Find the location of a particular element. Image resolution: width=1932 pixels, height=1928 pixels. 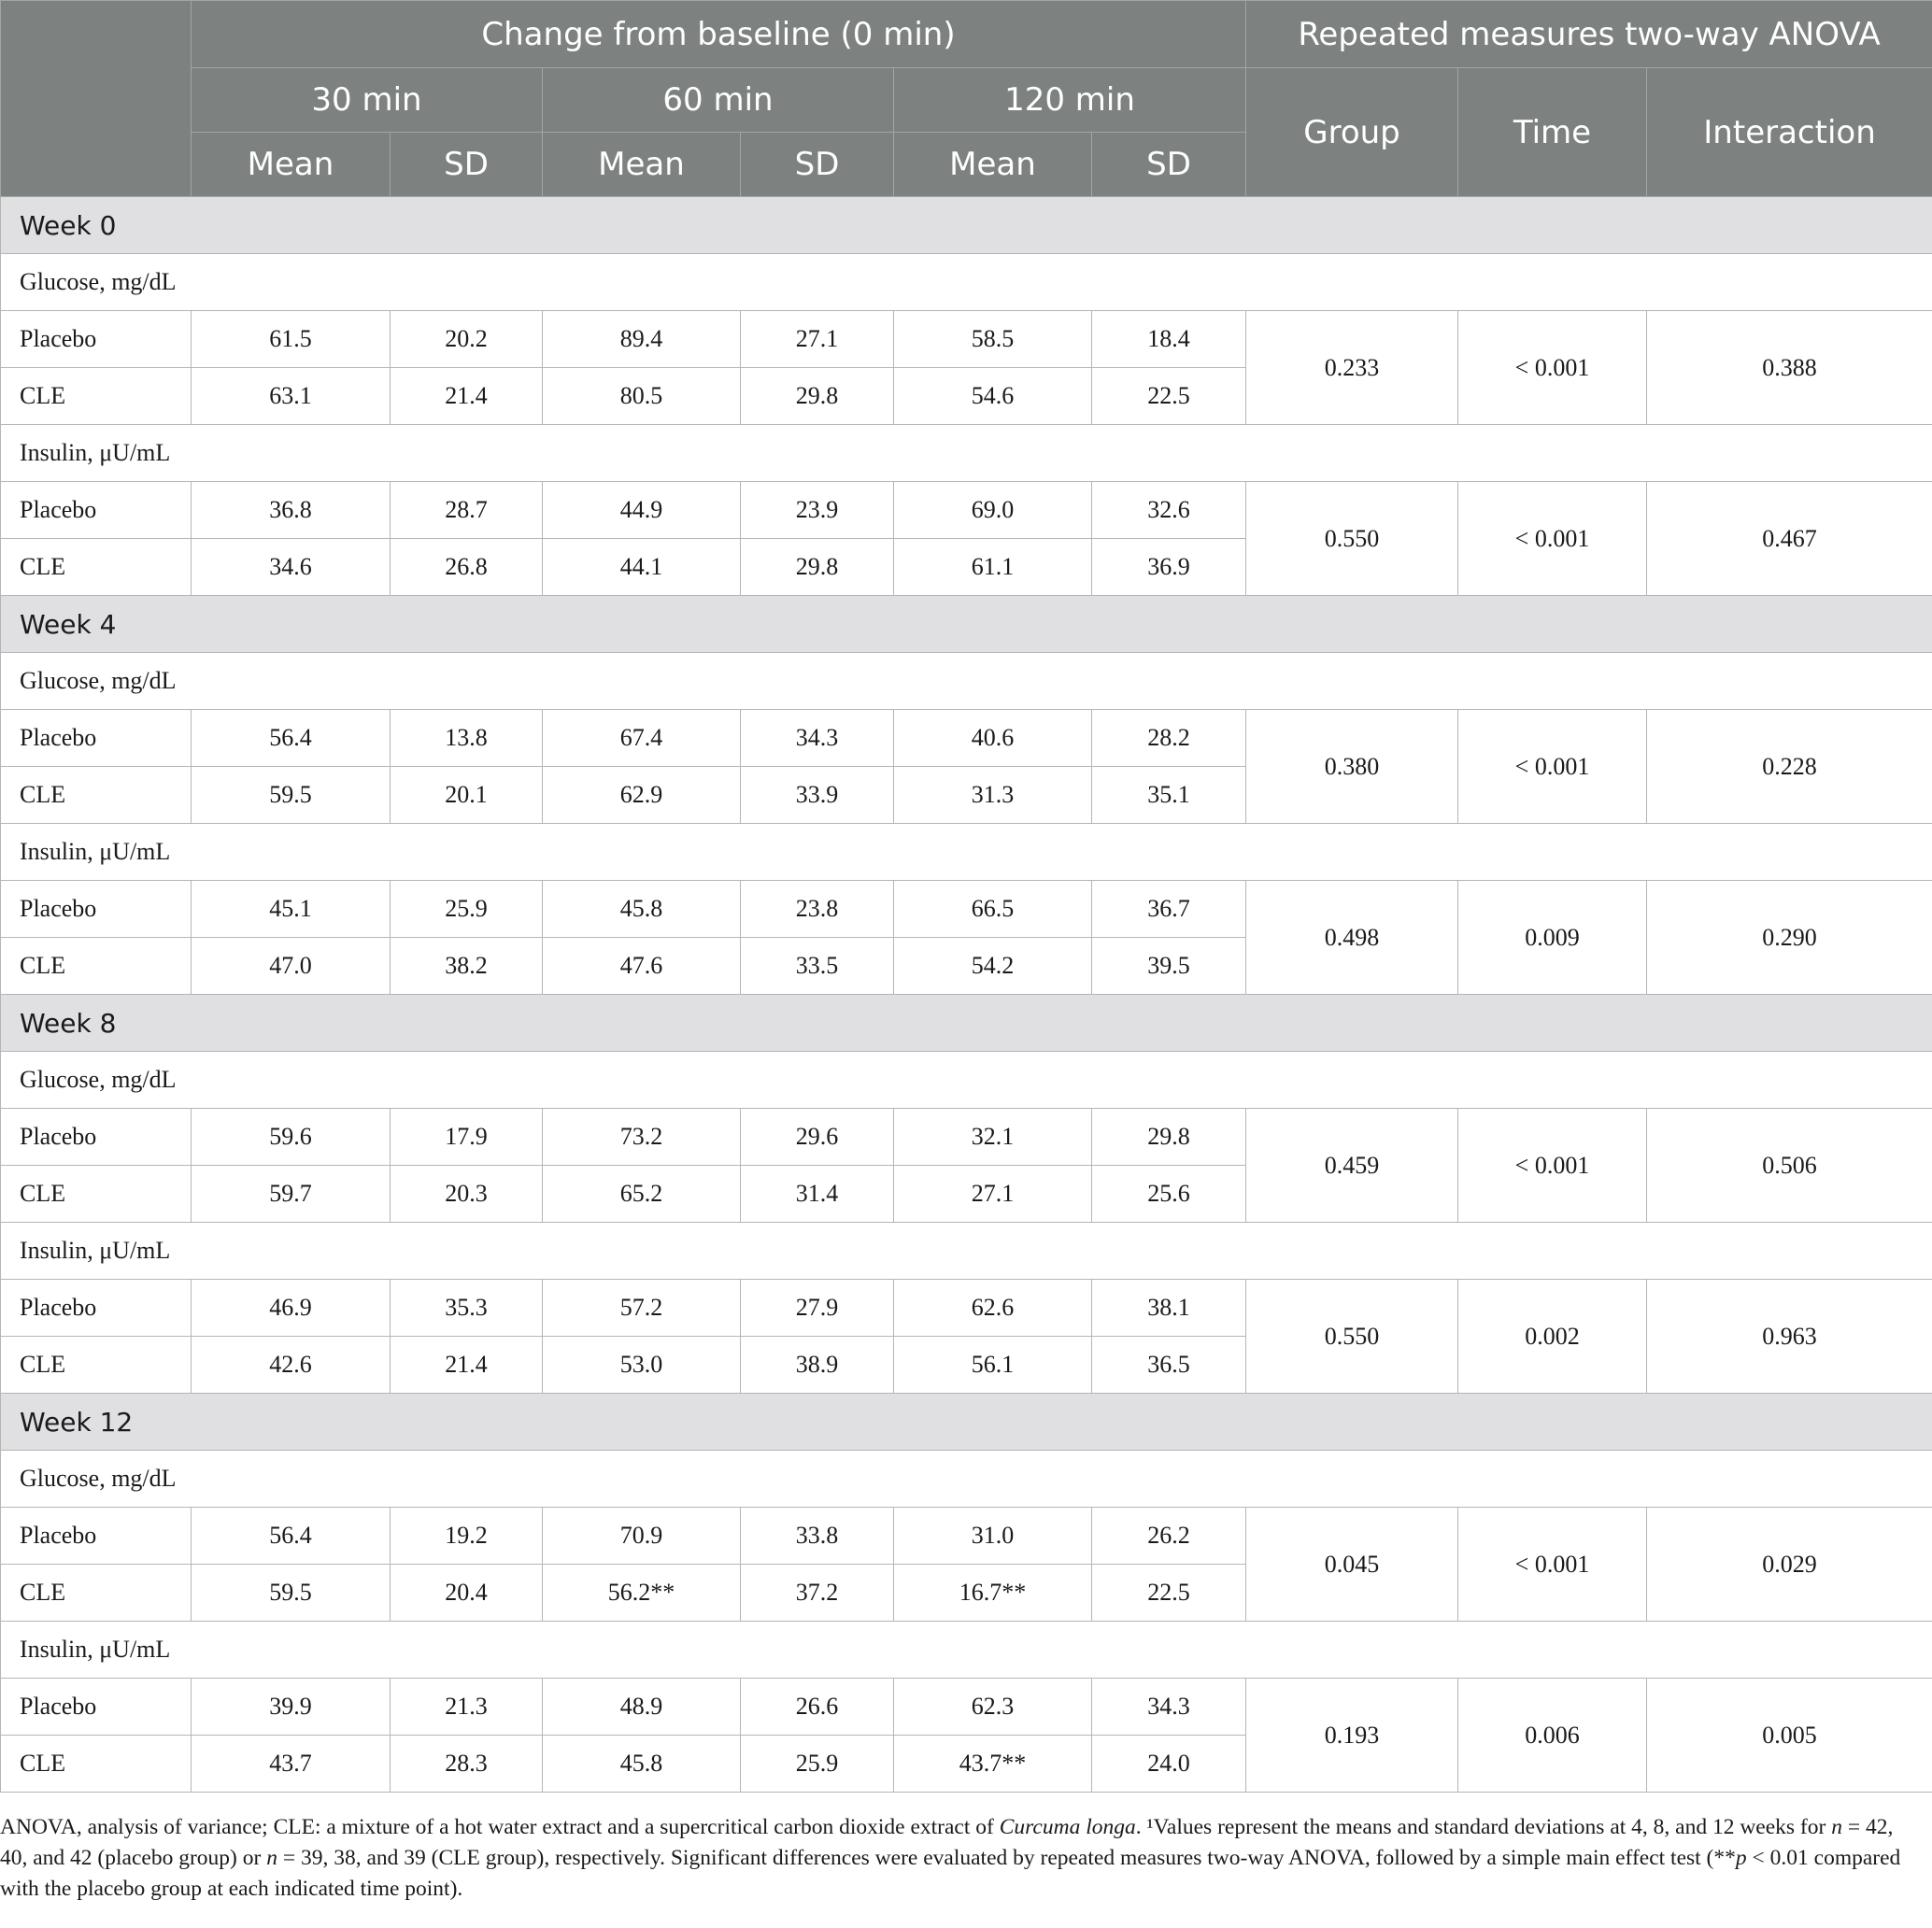

week-label: Week 12 is located at coordinates (966, 1422).